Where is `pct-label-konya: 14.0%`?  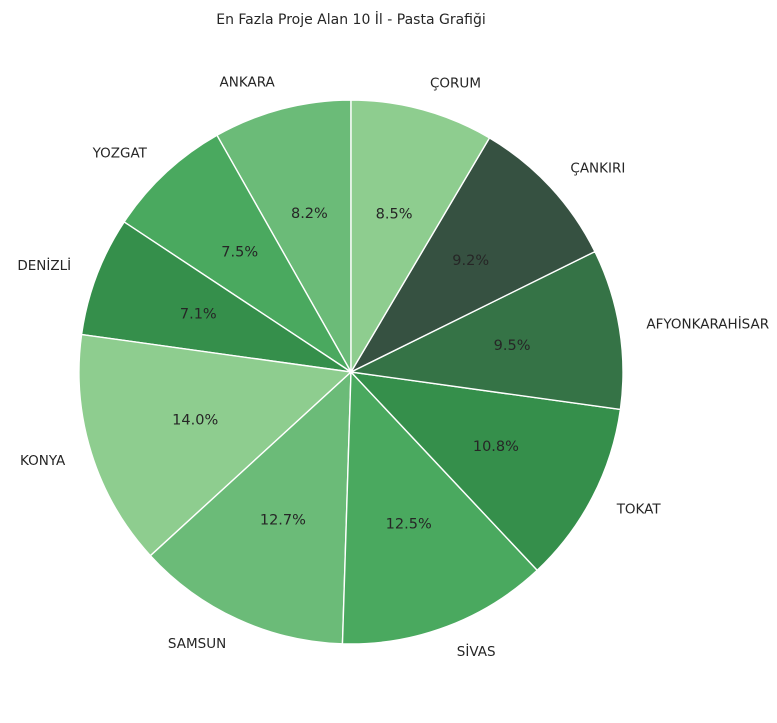 pct-label-konya: 14.0% is located at coordinates (195, 421).